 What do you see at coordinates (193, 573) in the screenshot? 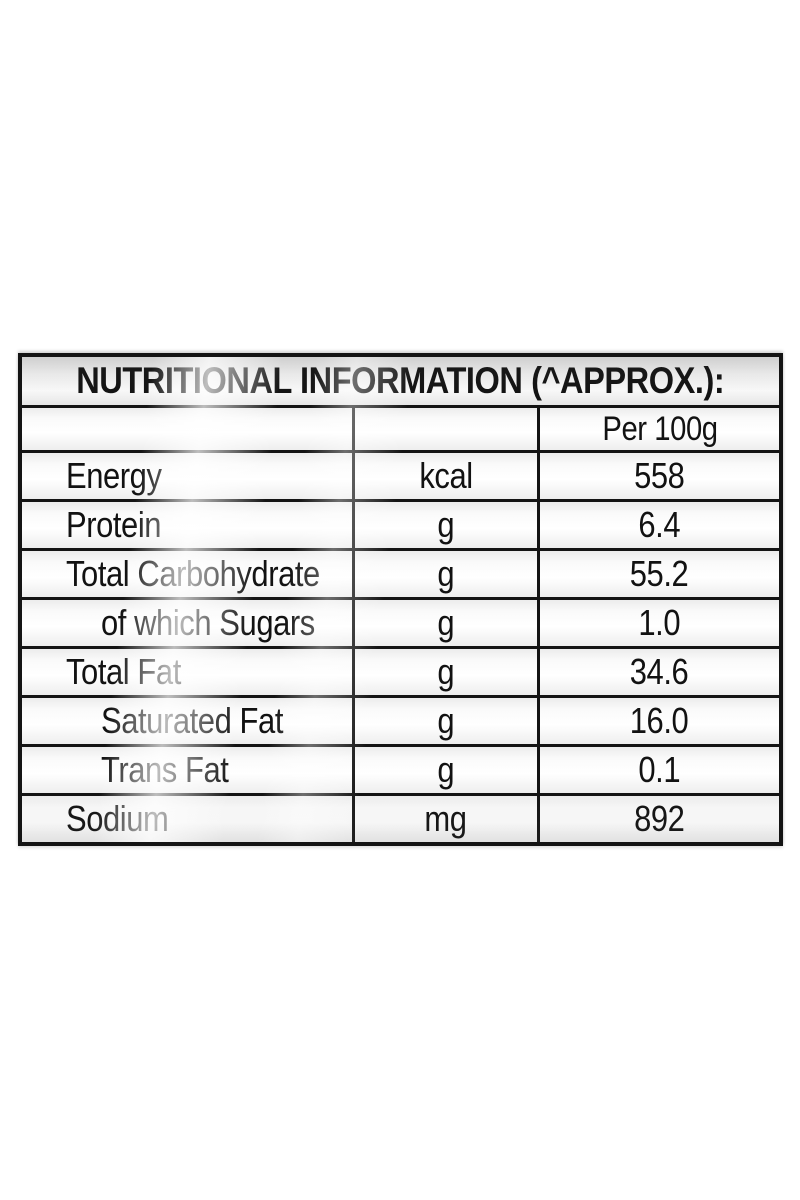
I see `nutrient-name: Total Carbohydrate` at bounding box center [193, 573].